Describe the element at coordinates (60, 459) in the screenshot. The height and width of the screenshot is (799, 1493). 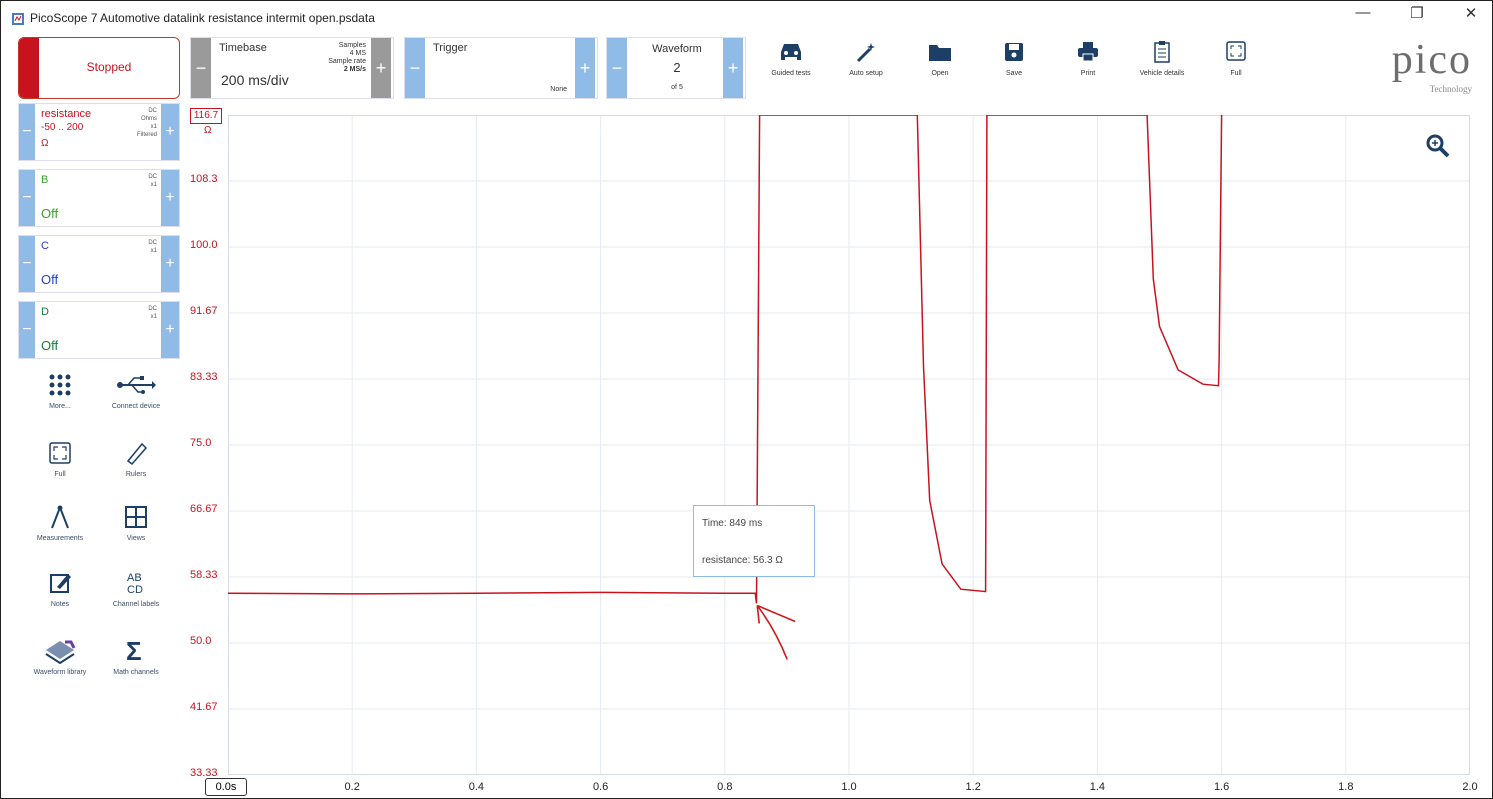
I see `full-view-button: Full` at that location.